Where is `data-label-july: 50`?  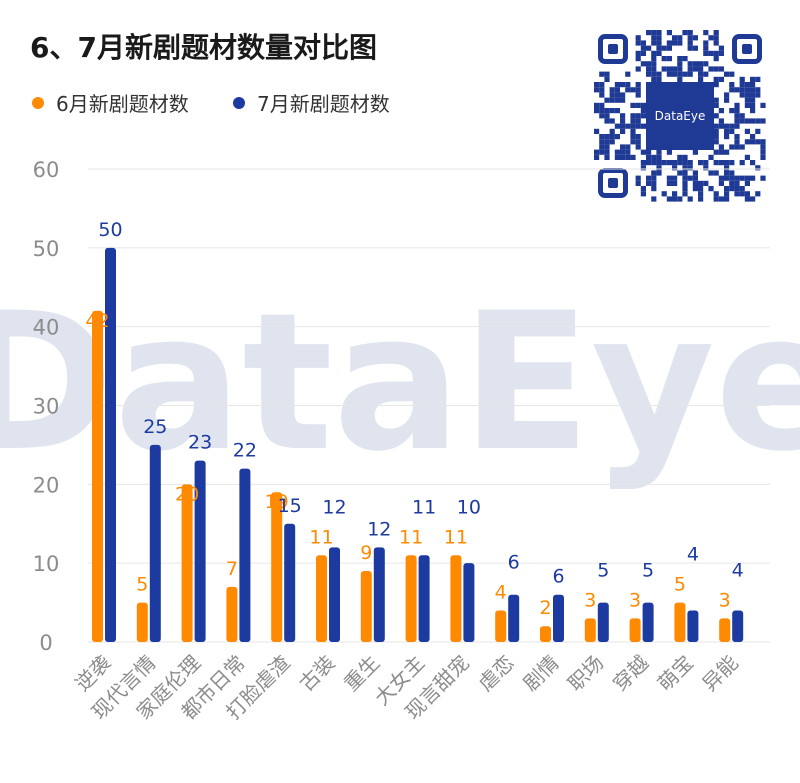 data-label-july: 50 is located at coordinates (110, 230).